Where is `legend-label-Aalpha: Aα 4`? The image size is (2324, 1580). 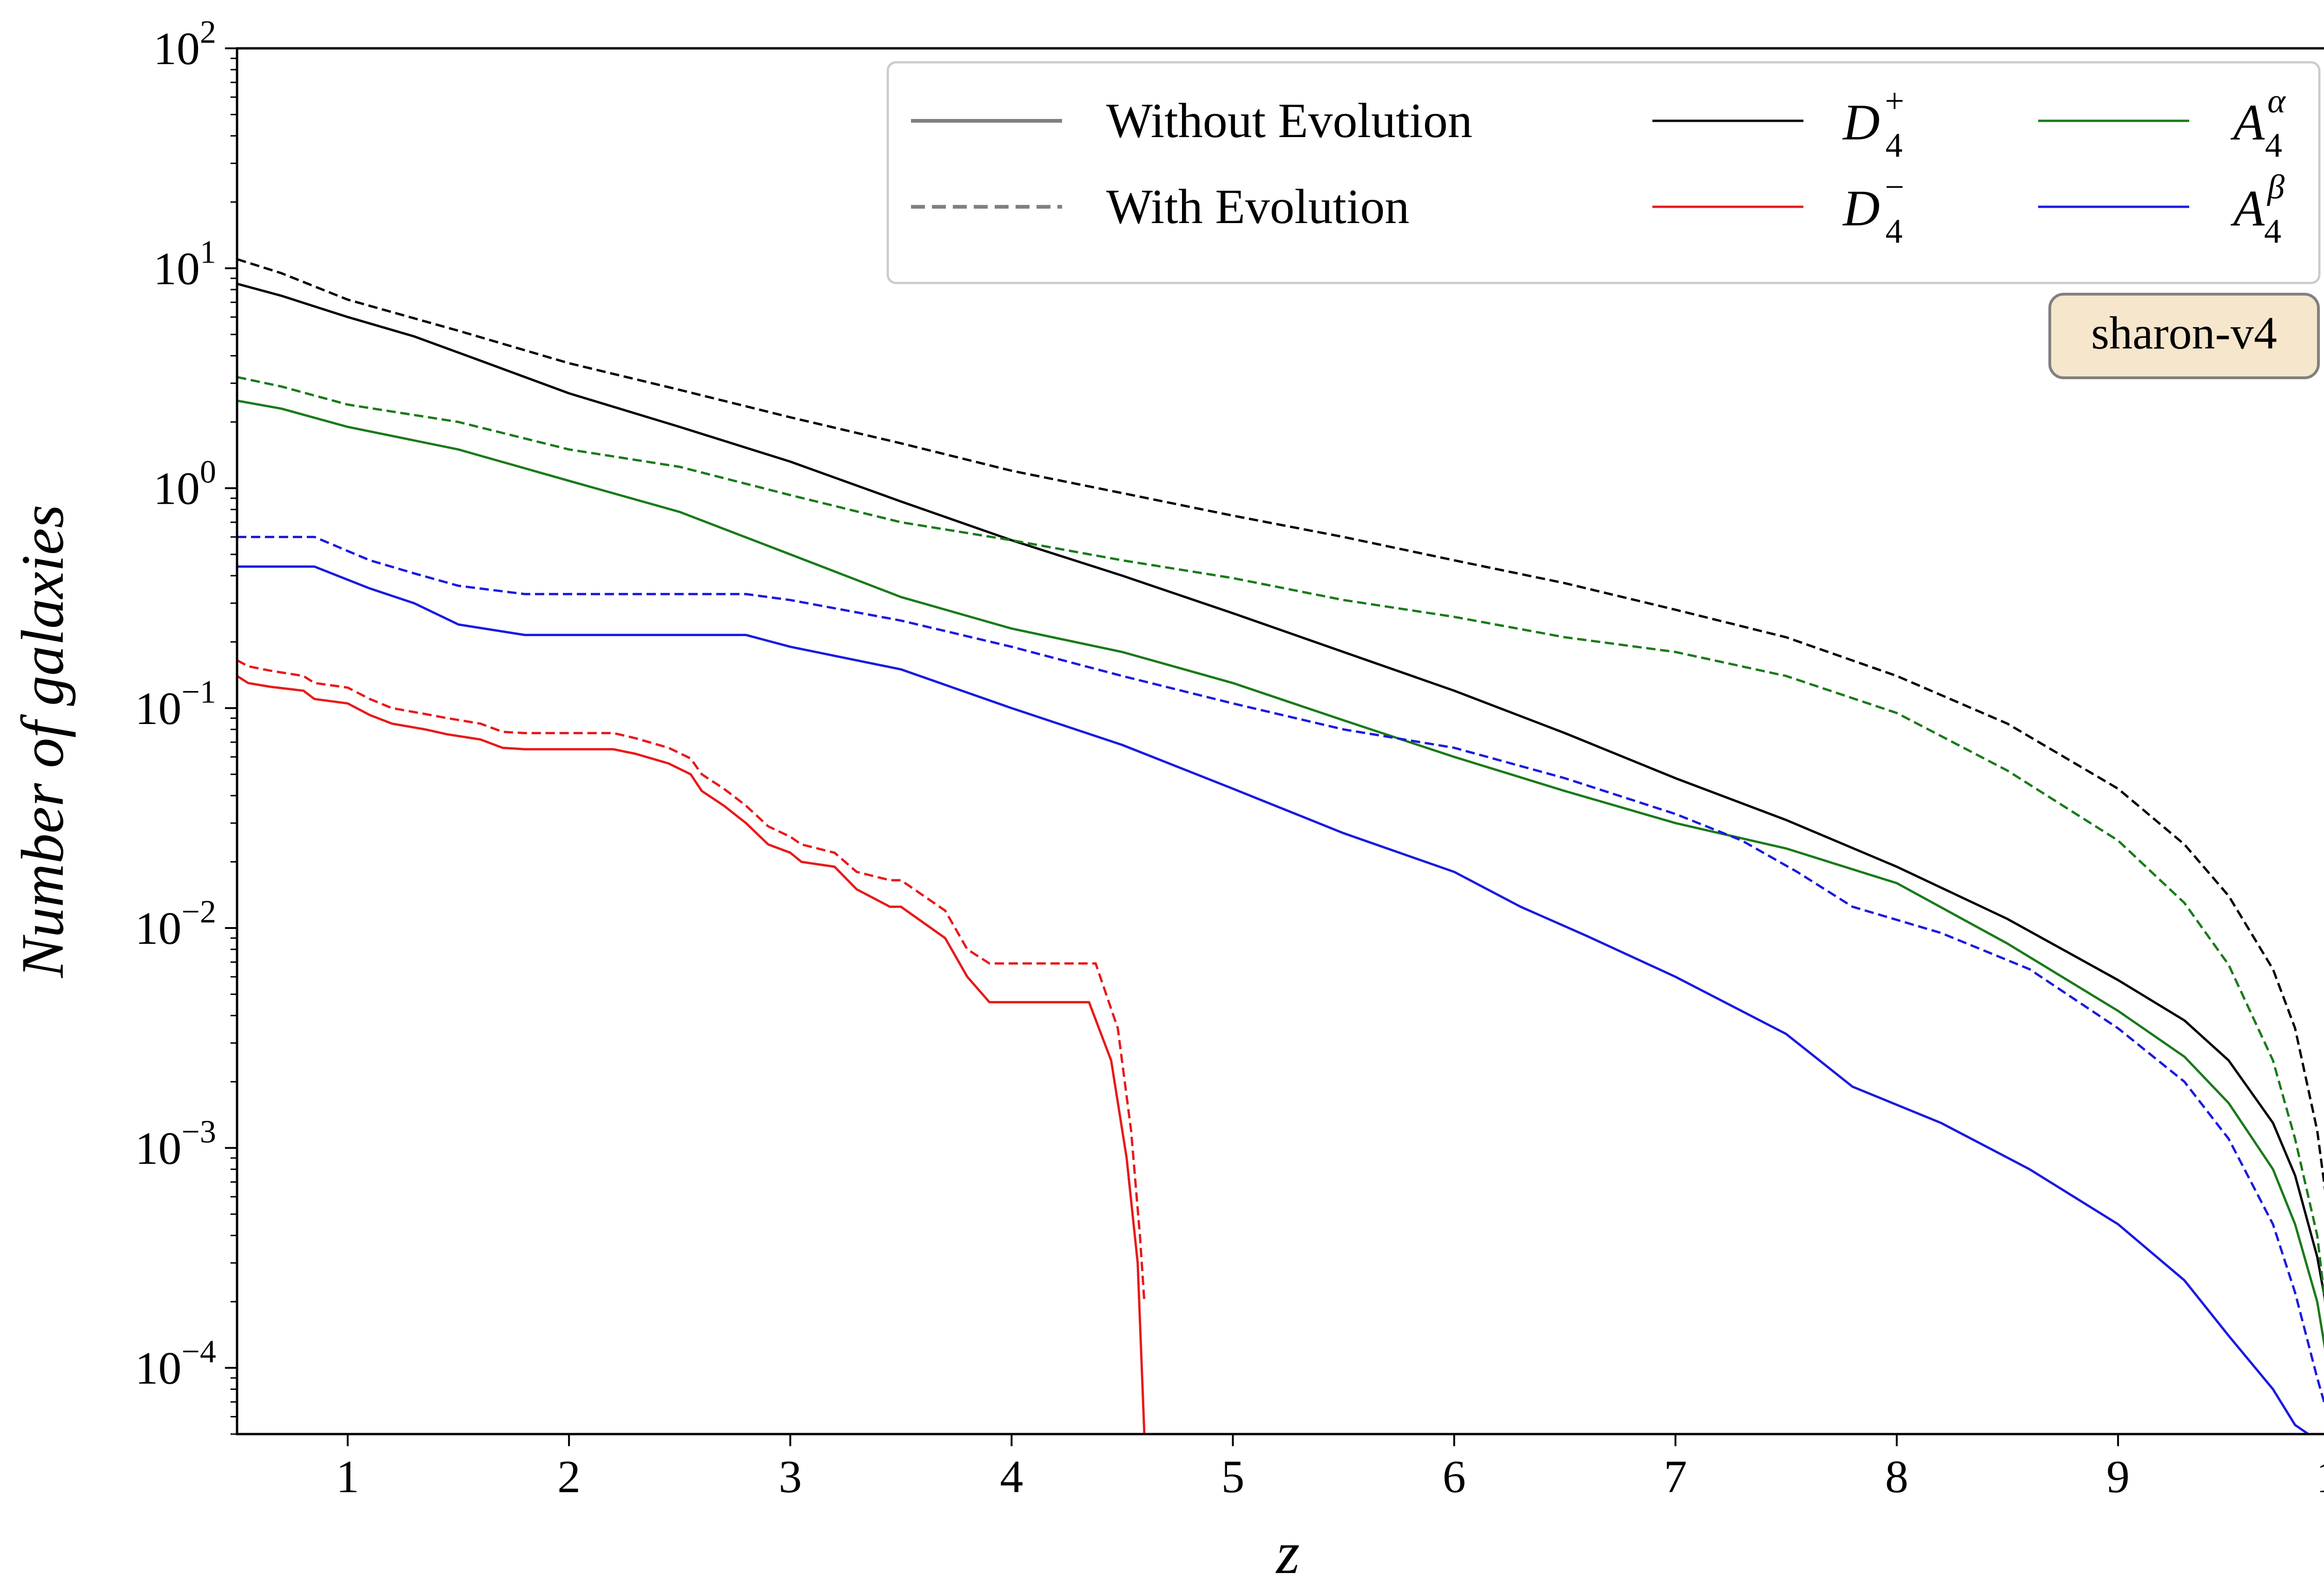 legend-label-Aalpha: Aα 4 is located at coordinates (2258, 123).